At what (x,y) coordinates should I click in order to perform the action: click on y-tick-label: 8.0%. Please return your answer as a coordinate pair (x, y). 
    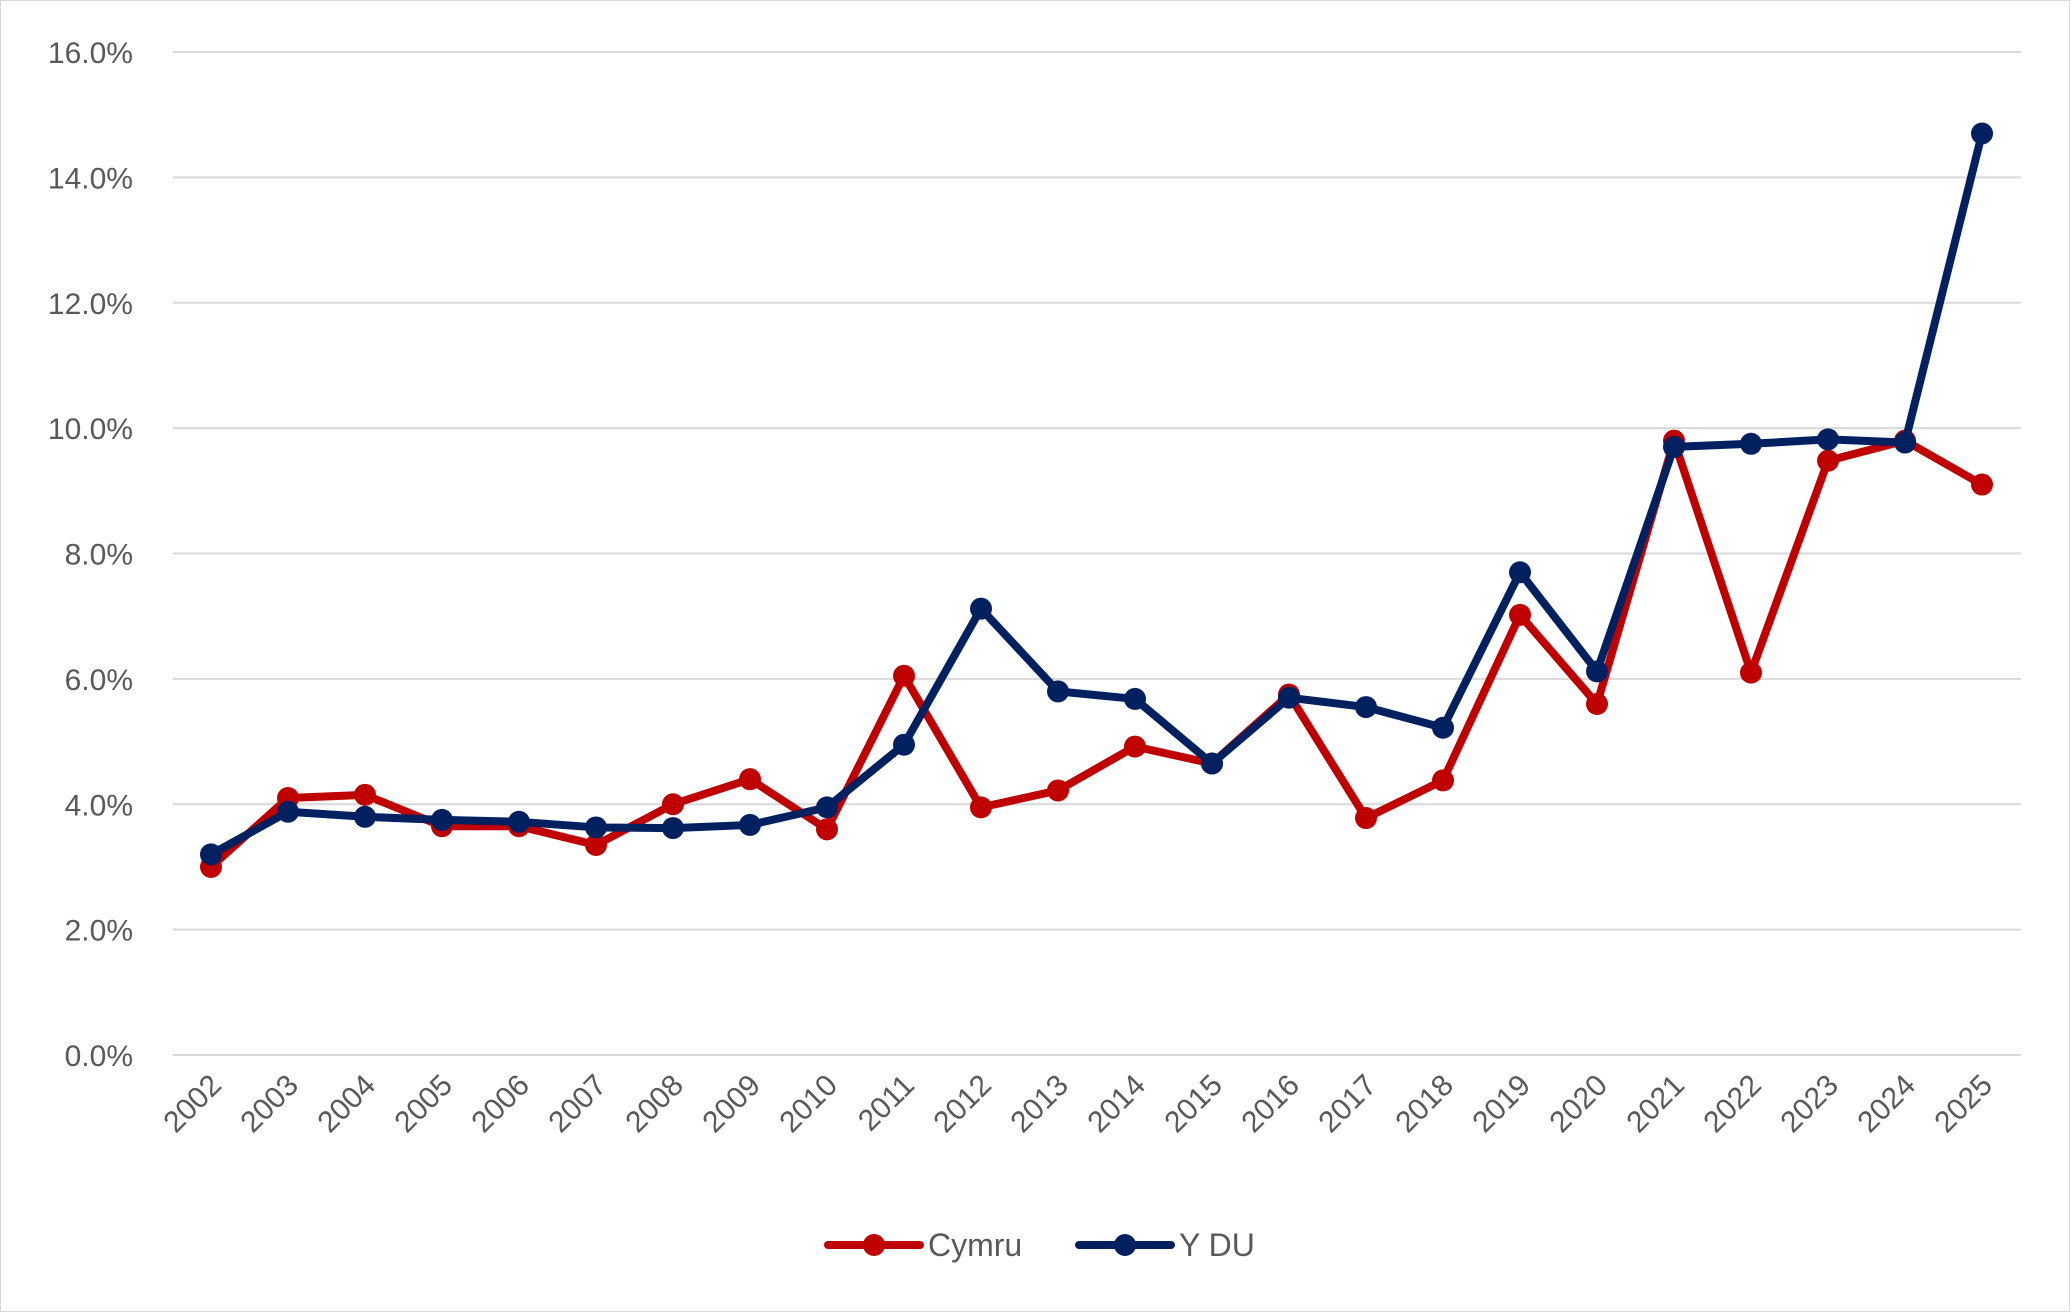
    Looking at the image, I should click on (99, 555).